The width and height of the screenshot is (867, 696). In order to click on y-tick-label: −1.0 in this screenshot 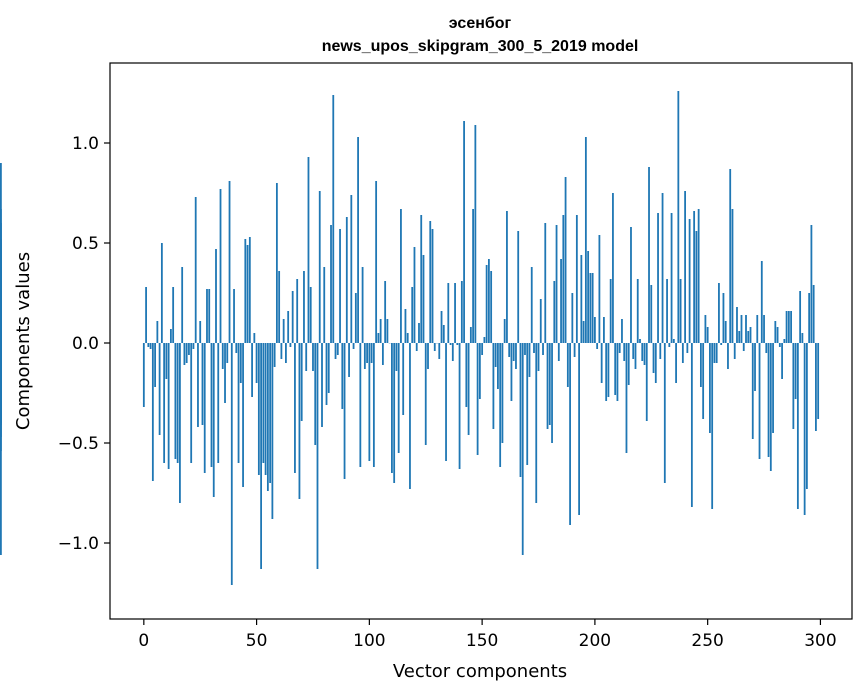, I will do `click(78, 544)`.